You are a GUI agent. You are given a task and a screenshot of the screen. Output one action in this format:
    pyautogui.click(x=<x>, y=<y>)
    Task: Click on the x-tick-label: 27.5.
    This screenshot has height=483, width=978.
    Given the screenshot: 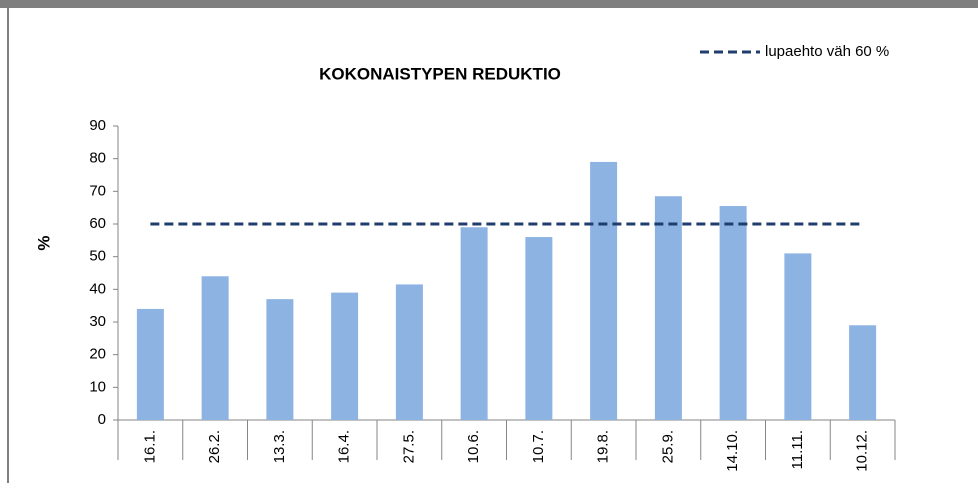 What is the action you would take?
    pyautogui.click(x=408, y=446)
    